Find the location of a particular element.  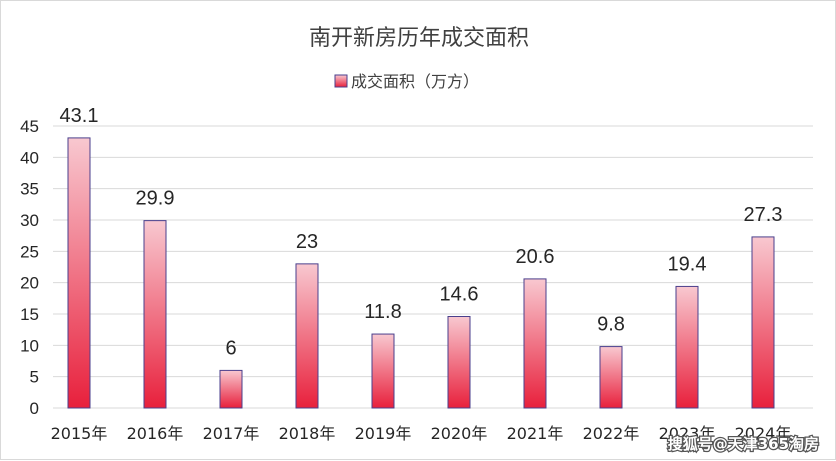

y-tick-label: 10 is located at coordinates (29, 345).